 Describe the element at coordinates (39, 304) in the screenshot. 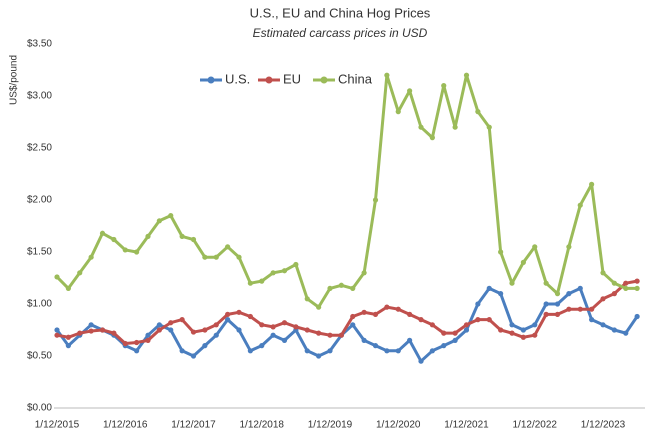

I see `y-tick-label: $1.00` at that location.